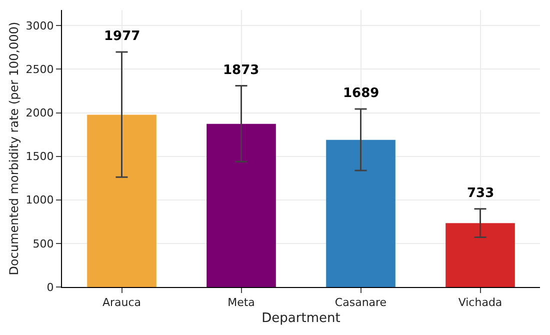 This screenshot has width=550, height=335. What do you see at coordinates (50, 287) in the screenshot?
I see `y-tick-label: 0` at bounding box center [50, 287].